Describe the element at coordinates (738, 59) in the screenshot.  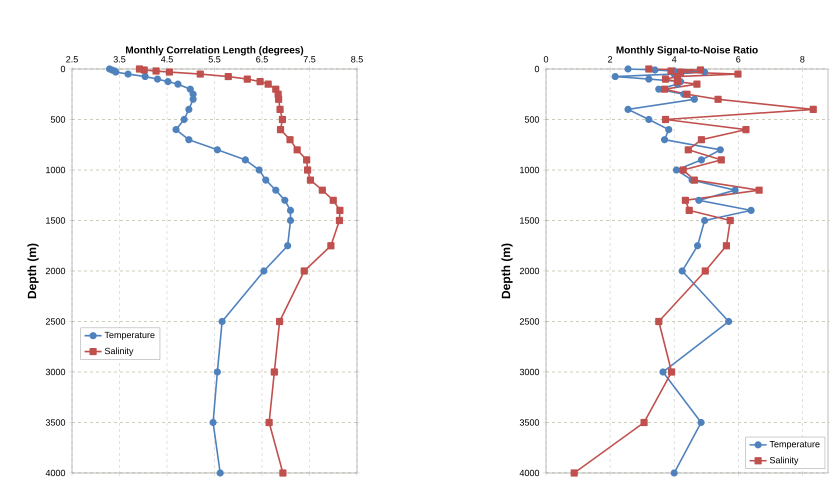
I see `x-tick-label: 6` at that location.